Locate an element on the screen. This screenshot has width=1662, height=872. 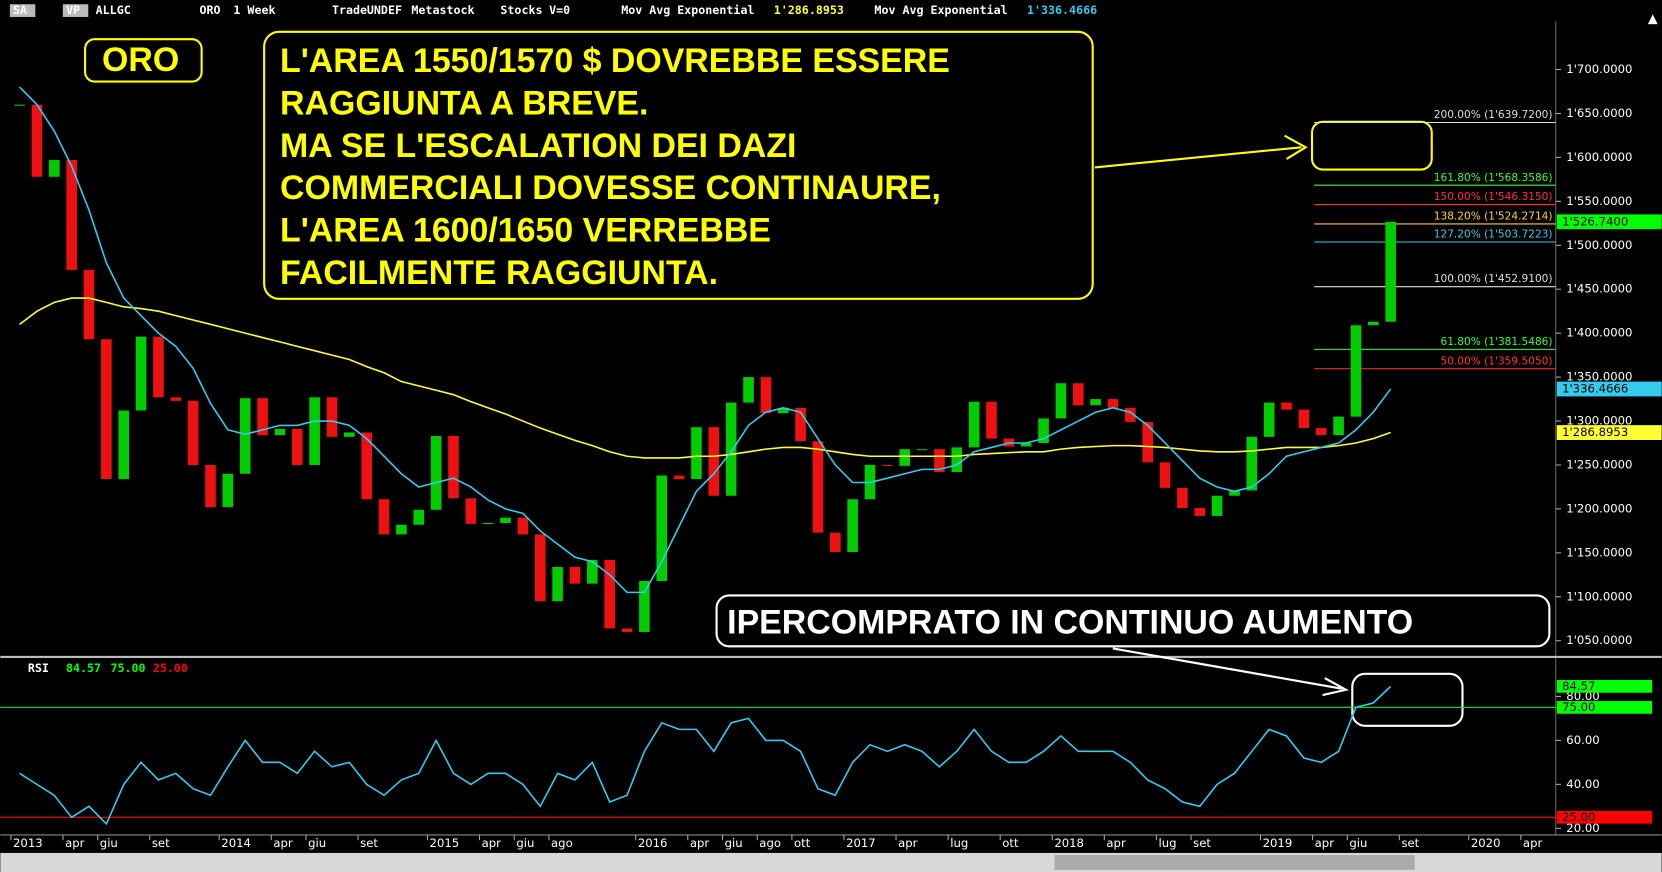
target-box is located at coordinates (1371, 145).